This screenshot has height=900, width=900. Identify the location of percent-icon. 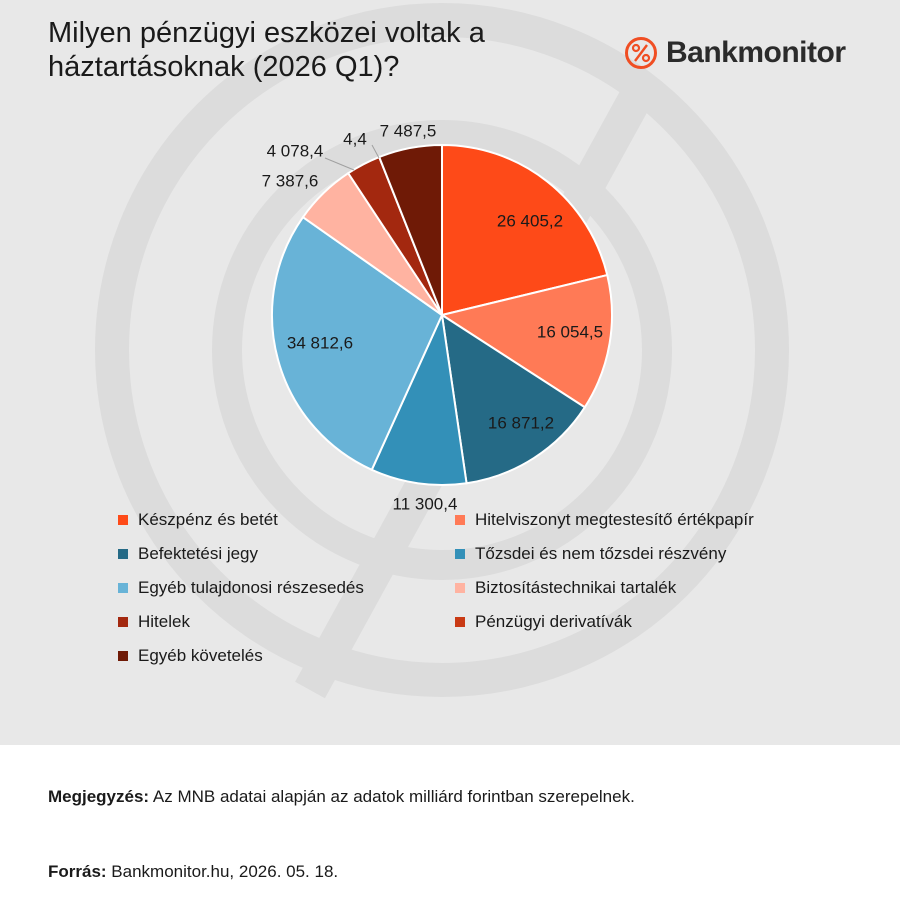
(641, 53).